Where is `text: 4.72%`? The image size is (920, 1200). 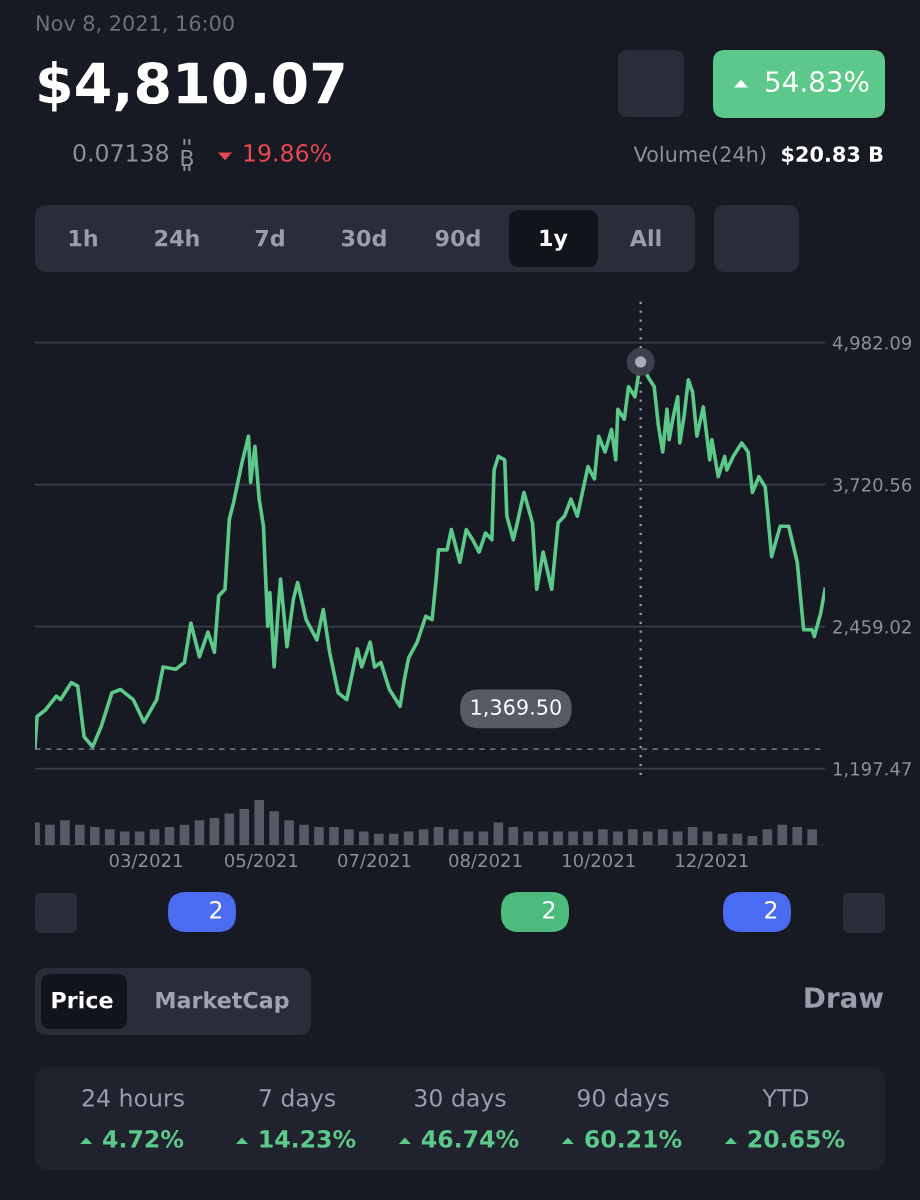 text: 4.72% is located at coordinates (143, 1138).